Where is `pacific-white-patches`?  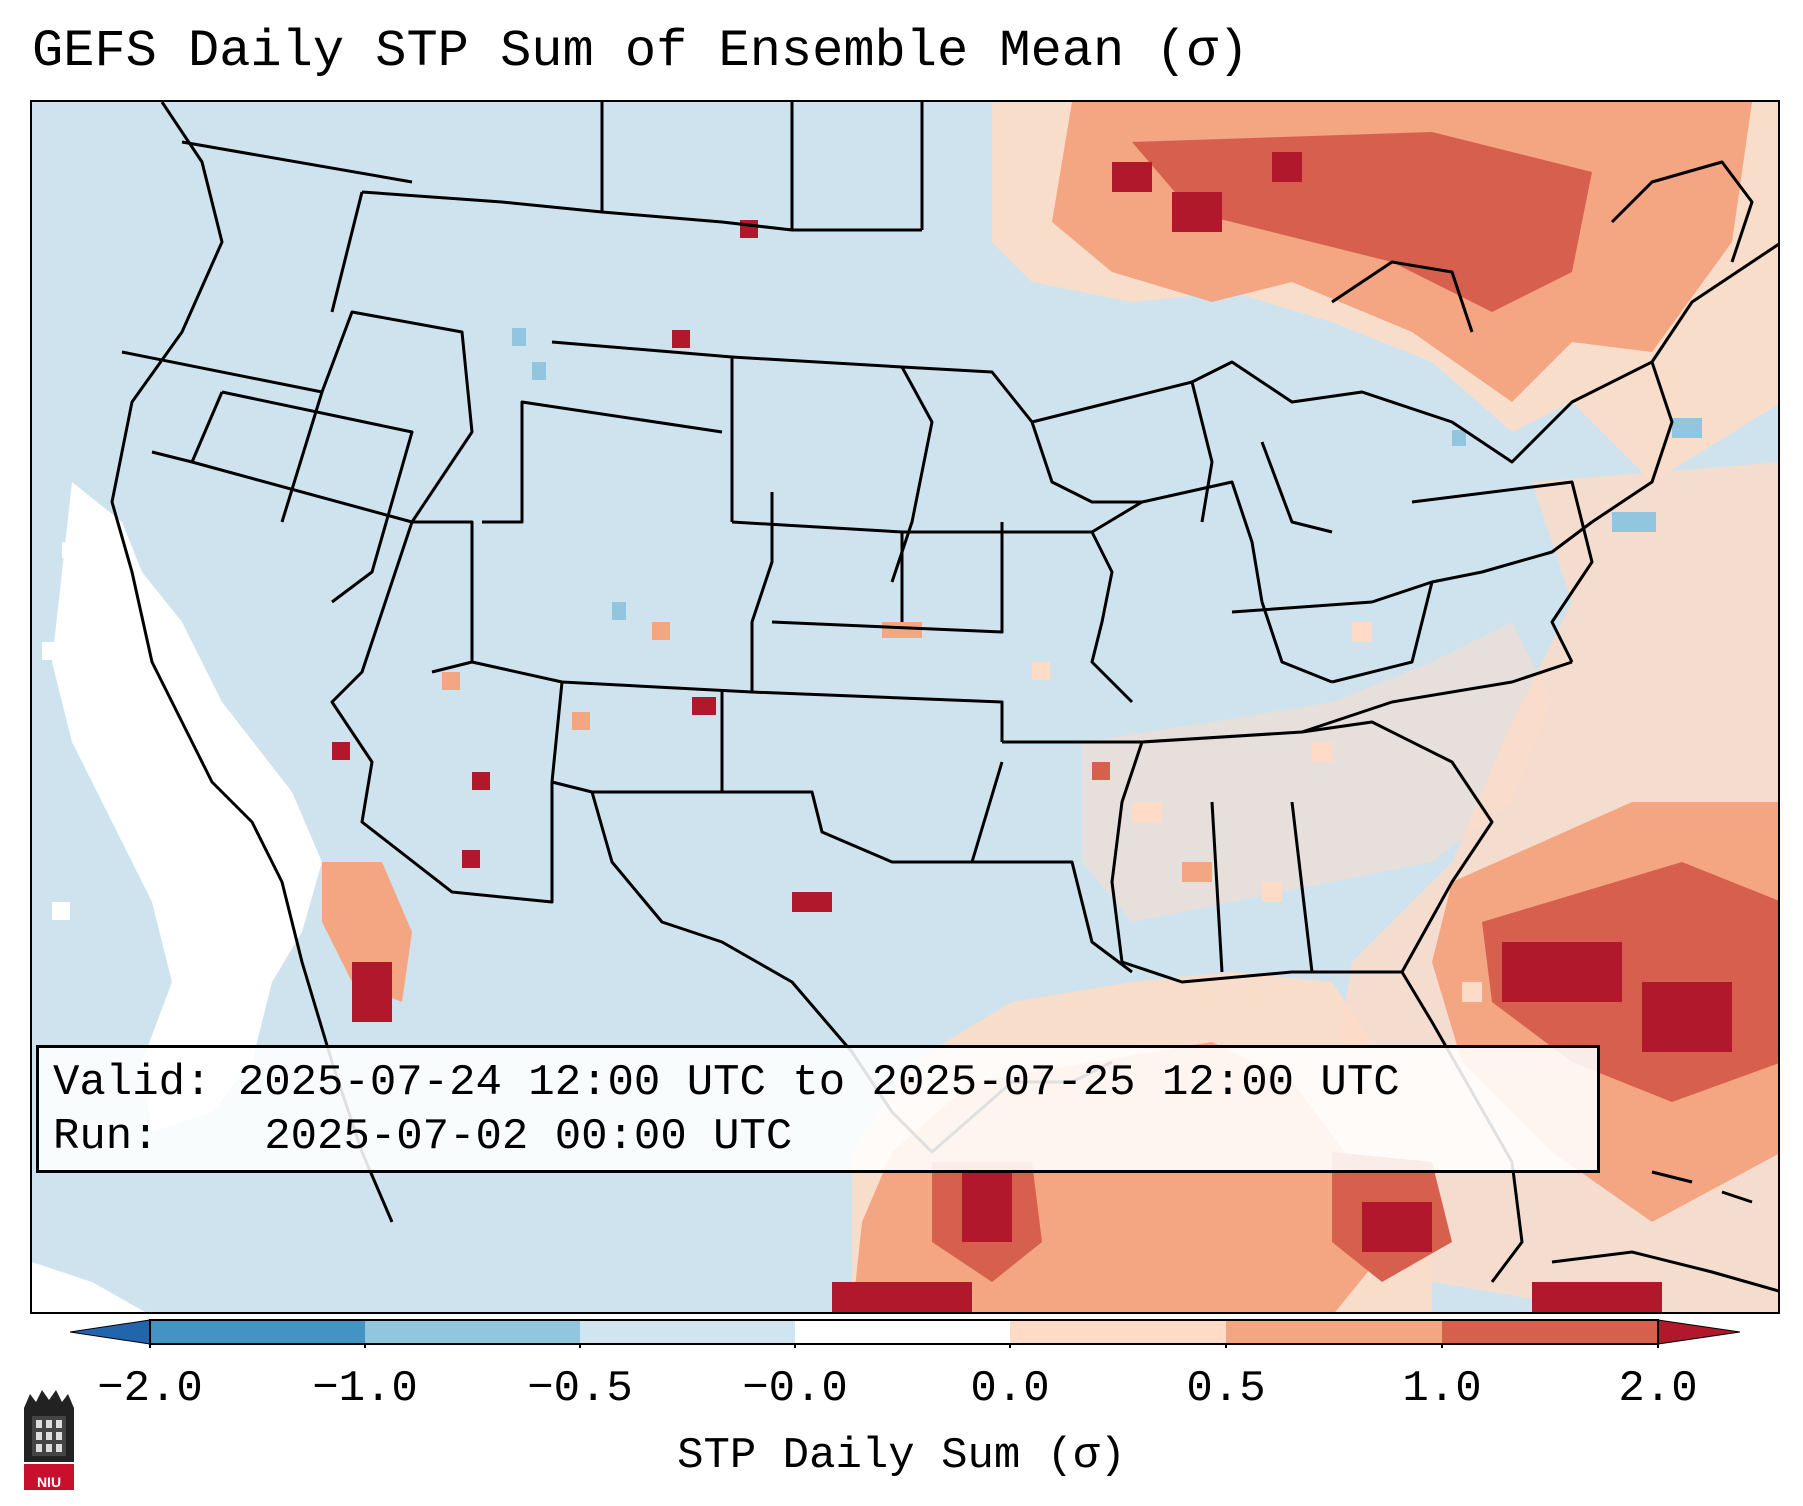 pacific-white-patches is located at coordinates (177, 897).